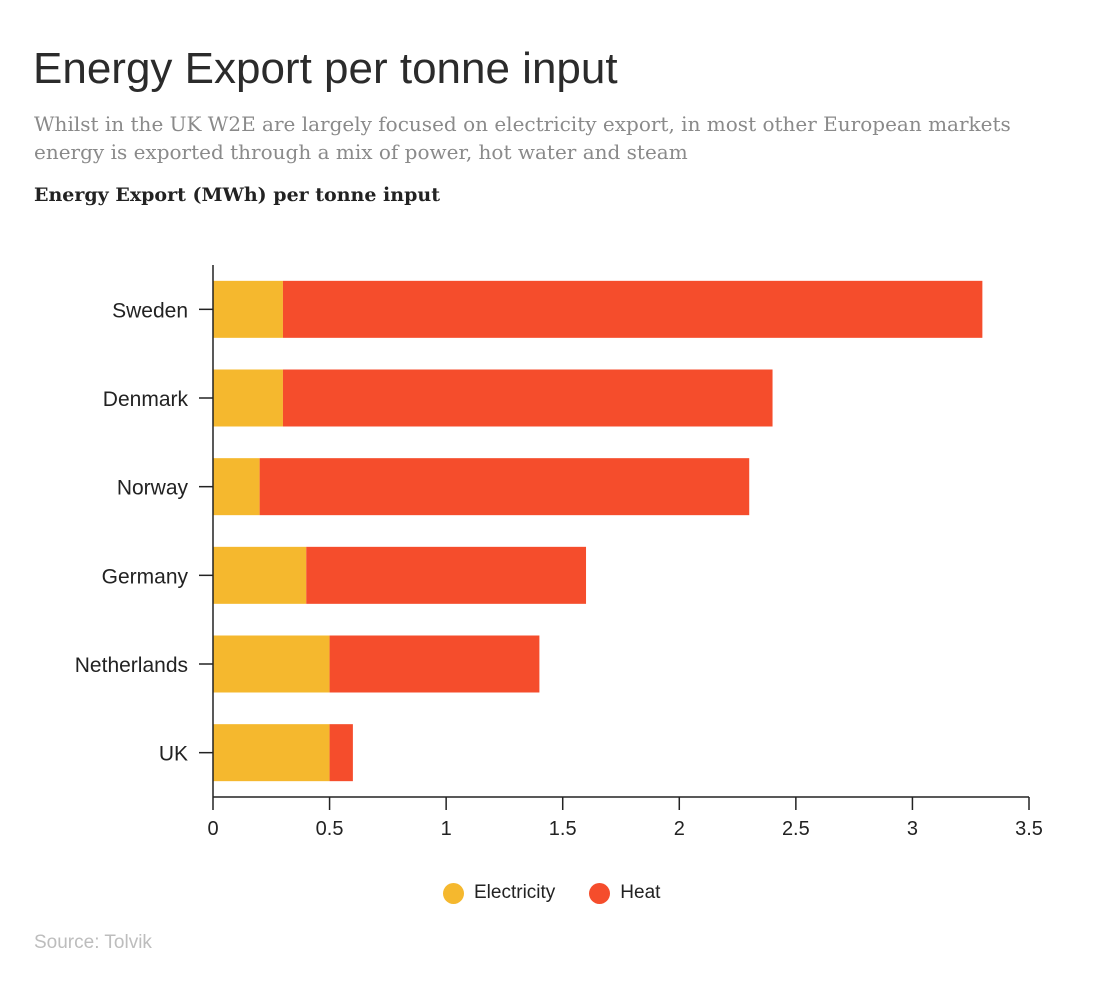 The height and width of the screenshot is (991, 1104). Describe the element at coordinates (146, 399) in the screenshot. I see `y-tick-label: Denmark` at that location.